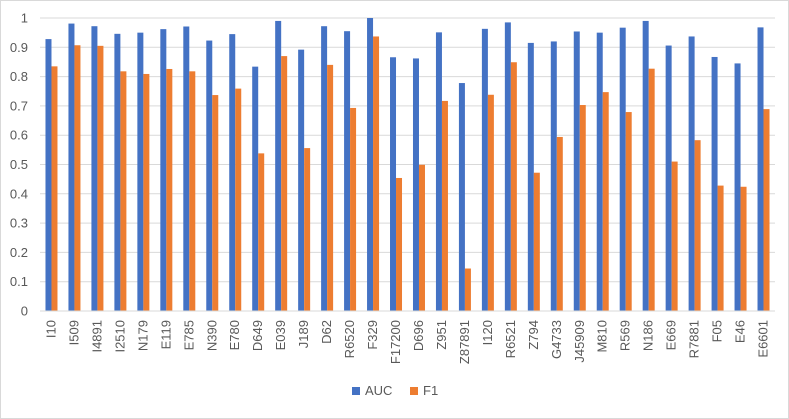 The width and height of the screenshot is (789, 419). I want to click on bar-auc-z951, so click(438, 172).